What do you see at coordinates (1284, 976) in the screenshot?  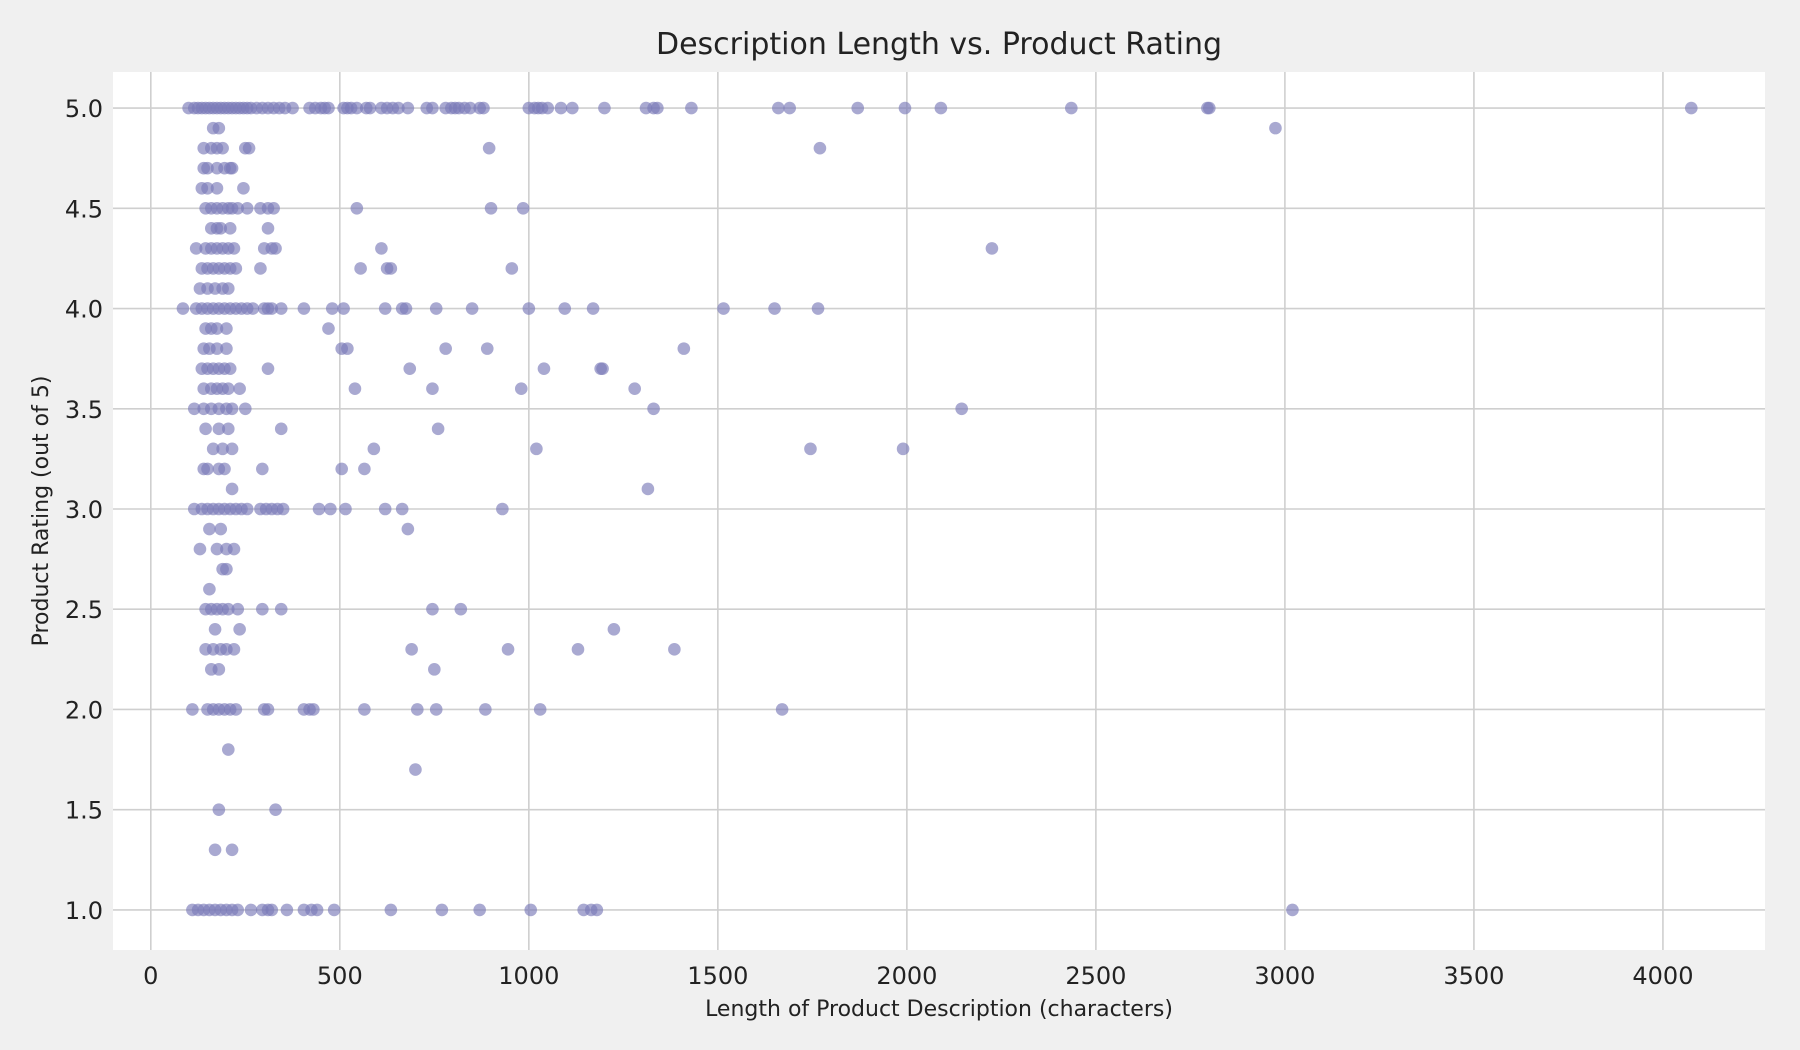 I see `x-tick-label: 3000` at bounding box center [1284, 976].